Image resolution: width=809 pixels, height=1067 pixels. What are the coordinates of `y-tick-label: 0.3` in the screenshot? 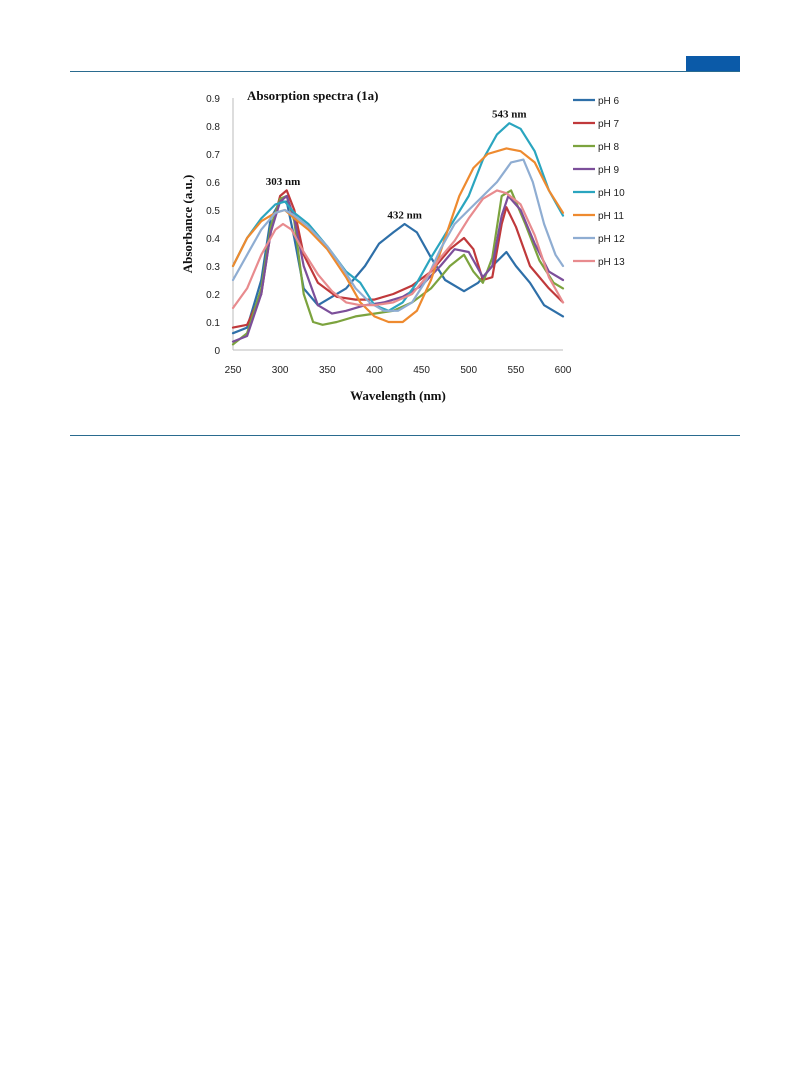 It's located at (213, 267).